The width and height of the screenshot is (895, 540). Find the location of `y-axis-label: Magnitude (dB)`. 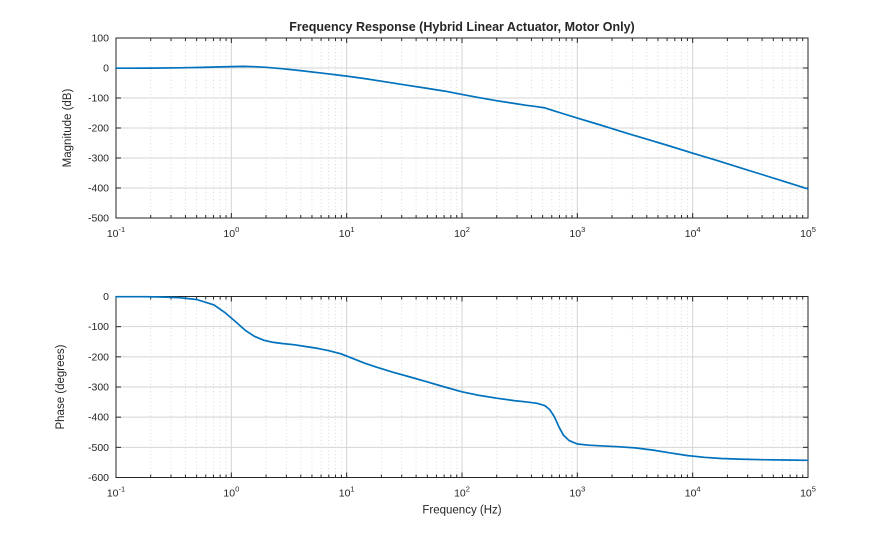

y-axis-label: Magnitude (dB) is located at coordinates (68, 128).